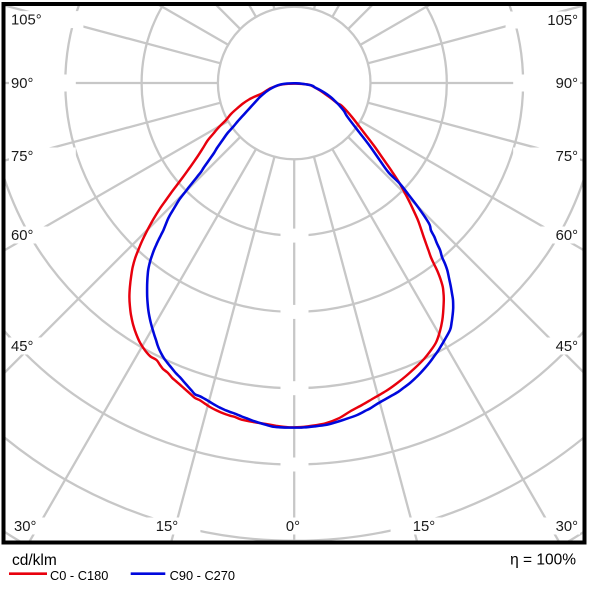  Describe the element at coordinates (34, 560) in the screenshot. I see `svg-text: cd/klm` at that location.